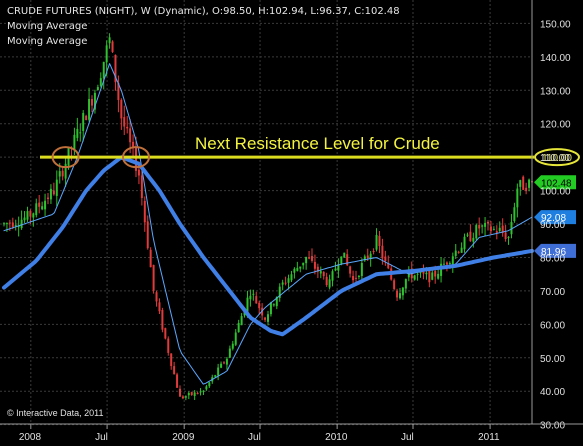 The height and width of the screenshot is (446, 583). I want to click on price-tag-label: 81.96, so click(553, 252).